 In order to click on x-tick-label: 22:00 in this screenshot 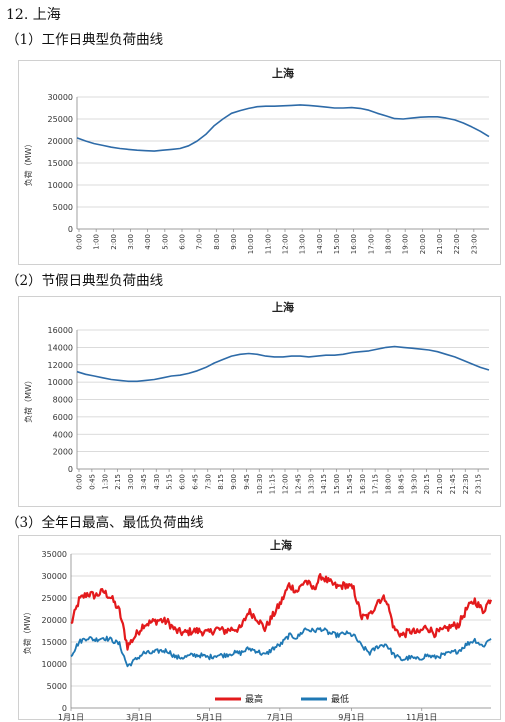, I will do `click(457, 244)`.